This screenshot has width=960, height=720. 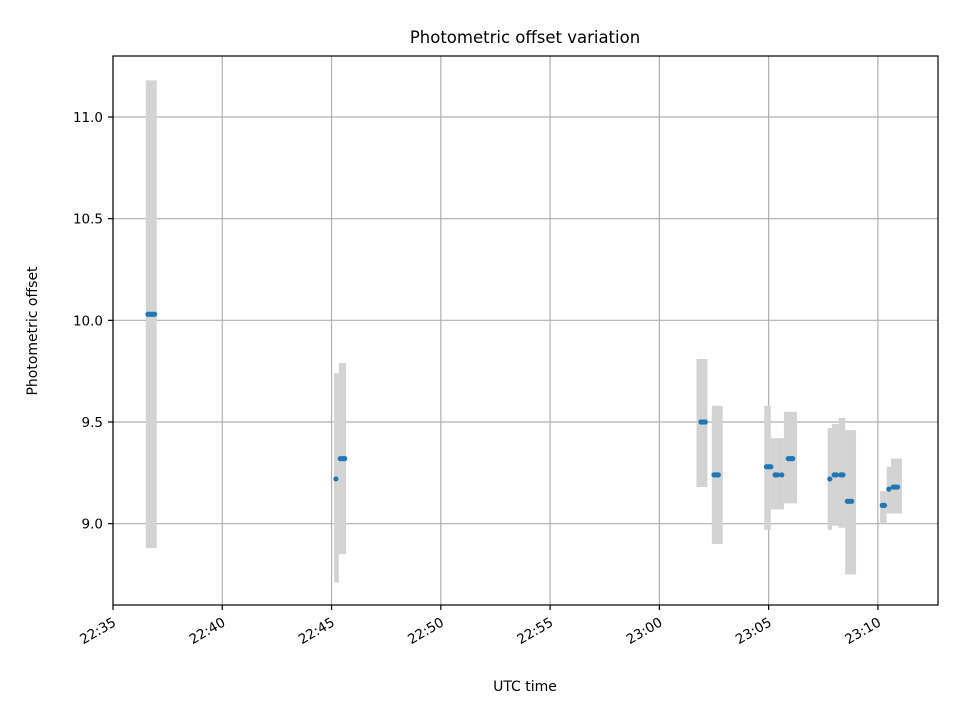 I want to click on chart-title: Photometric offset variation, so click(x=525, y=37).